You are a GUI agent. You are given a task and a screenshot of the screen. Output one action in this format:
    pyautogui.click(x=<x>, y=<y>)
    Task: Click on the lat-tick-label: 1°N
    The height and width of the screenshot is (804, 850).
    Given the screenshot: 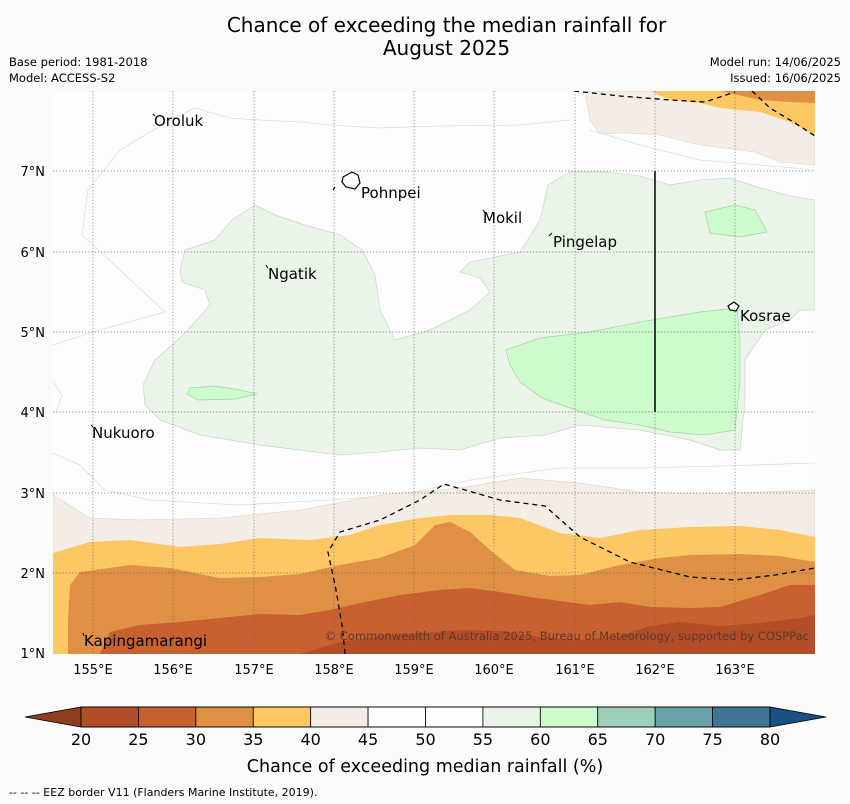 What is the action you would take?
    pyautogui.click(x=33, y=654)
    